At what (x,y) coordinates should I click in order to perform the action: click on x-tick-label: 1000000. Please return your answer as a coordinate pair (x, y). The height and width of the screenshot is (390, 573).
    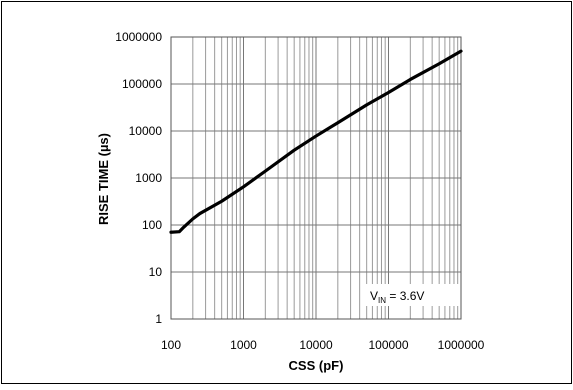
    Looking at the image, I should click on (461, 345).